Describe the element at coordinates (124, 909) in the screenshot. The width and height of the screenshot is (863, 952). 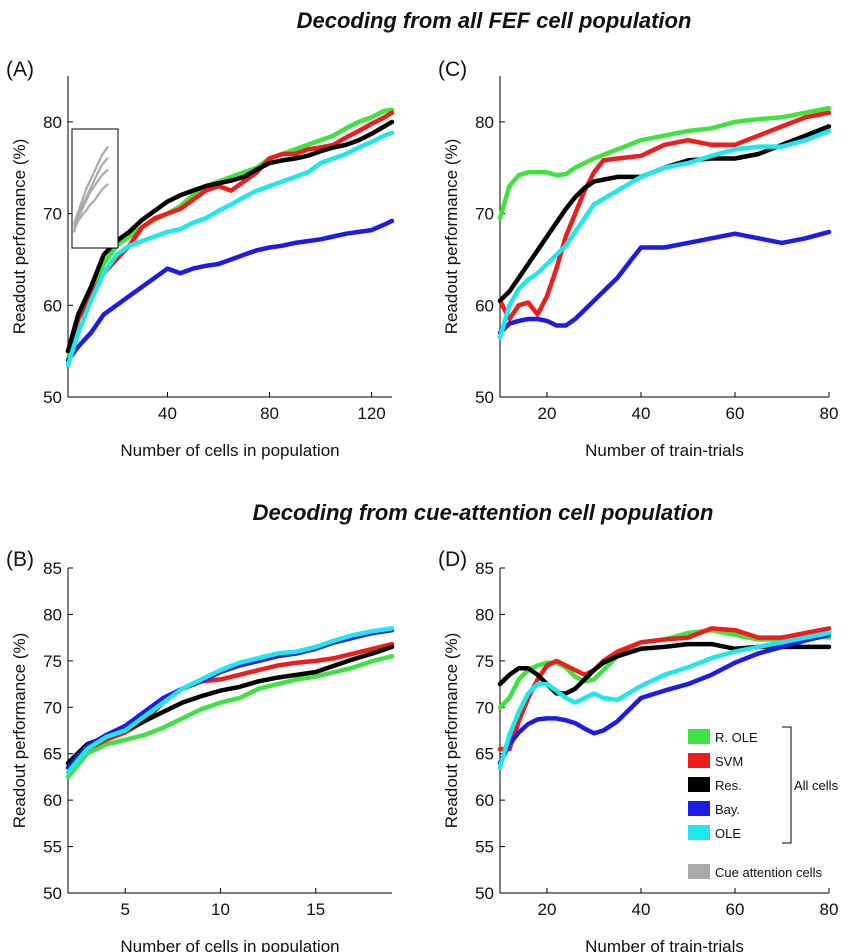
I see `x-tick-label: 5` at that location.